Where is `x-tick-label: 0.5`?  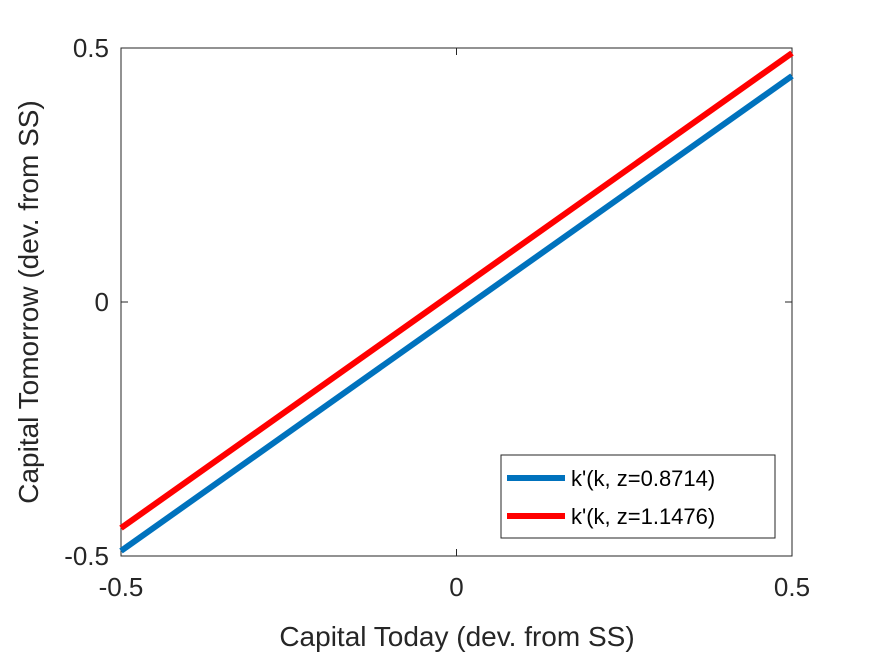
x-tick-label: 0.5 is located at coordinates (792, 587).